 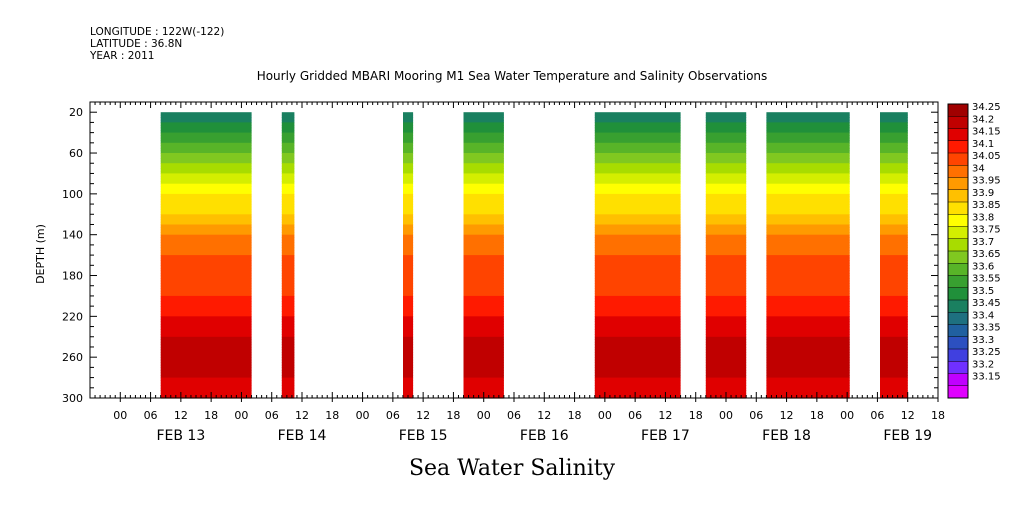 I want to click on data-segment, so click(x=726, y=255).